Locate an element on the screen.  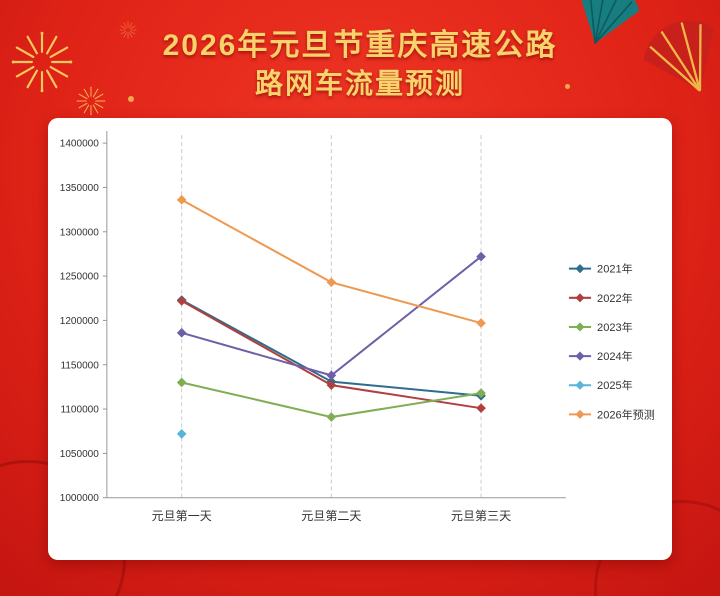
legend-label: 2025年 is located at coordinates (615, 385).